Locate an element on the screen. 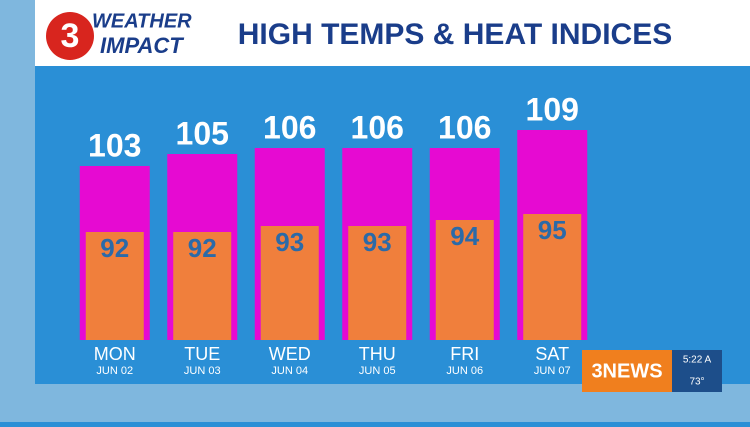  chart-title: HIGH TEMPS & HEAT INDICES is located at coordinates (455, 34).